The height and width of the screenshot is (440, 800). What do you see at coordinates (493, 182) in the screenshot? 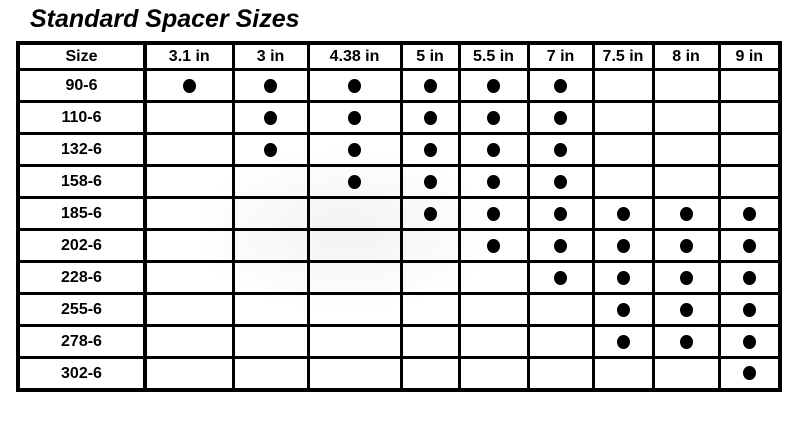
I see `available-cell-158-6-5-5-in` at bounding box center [493, 182].